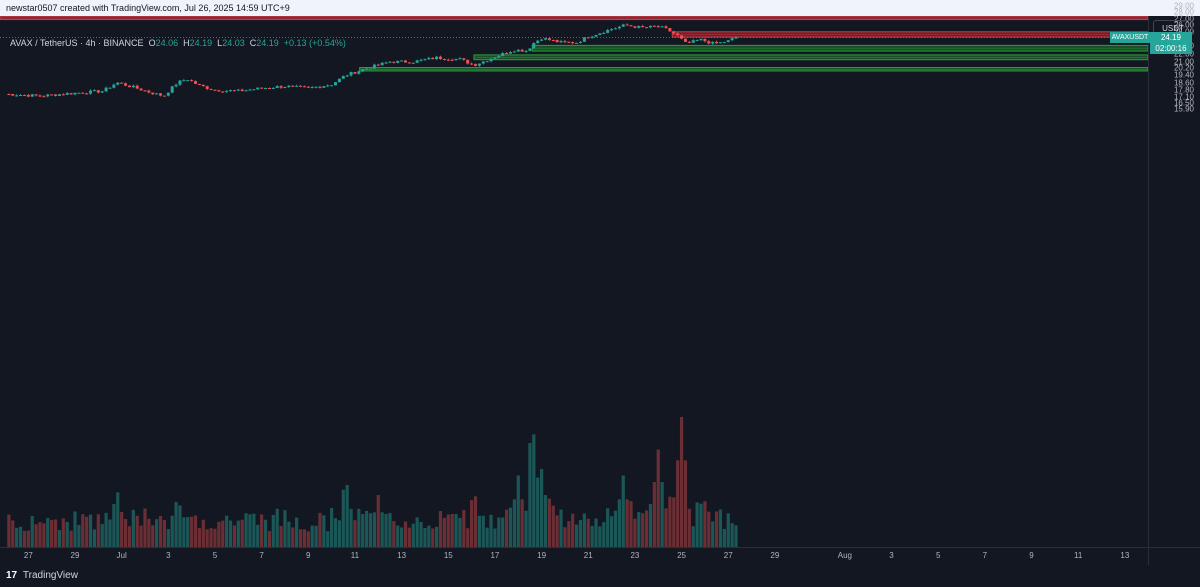 This screenshot has width=1200, height=587. I want to click on time-tick-label: 29, so click(775, 555).